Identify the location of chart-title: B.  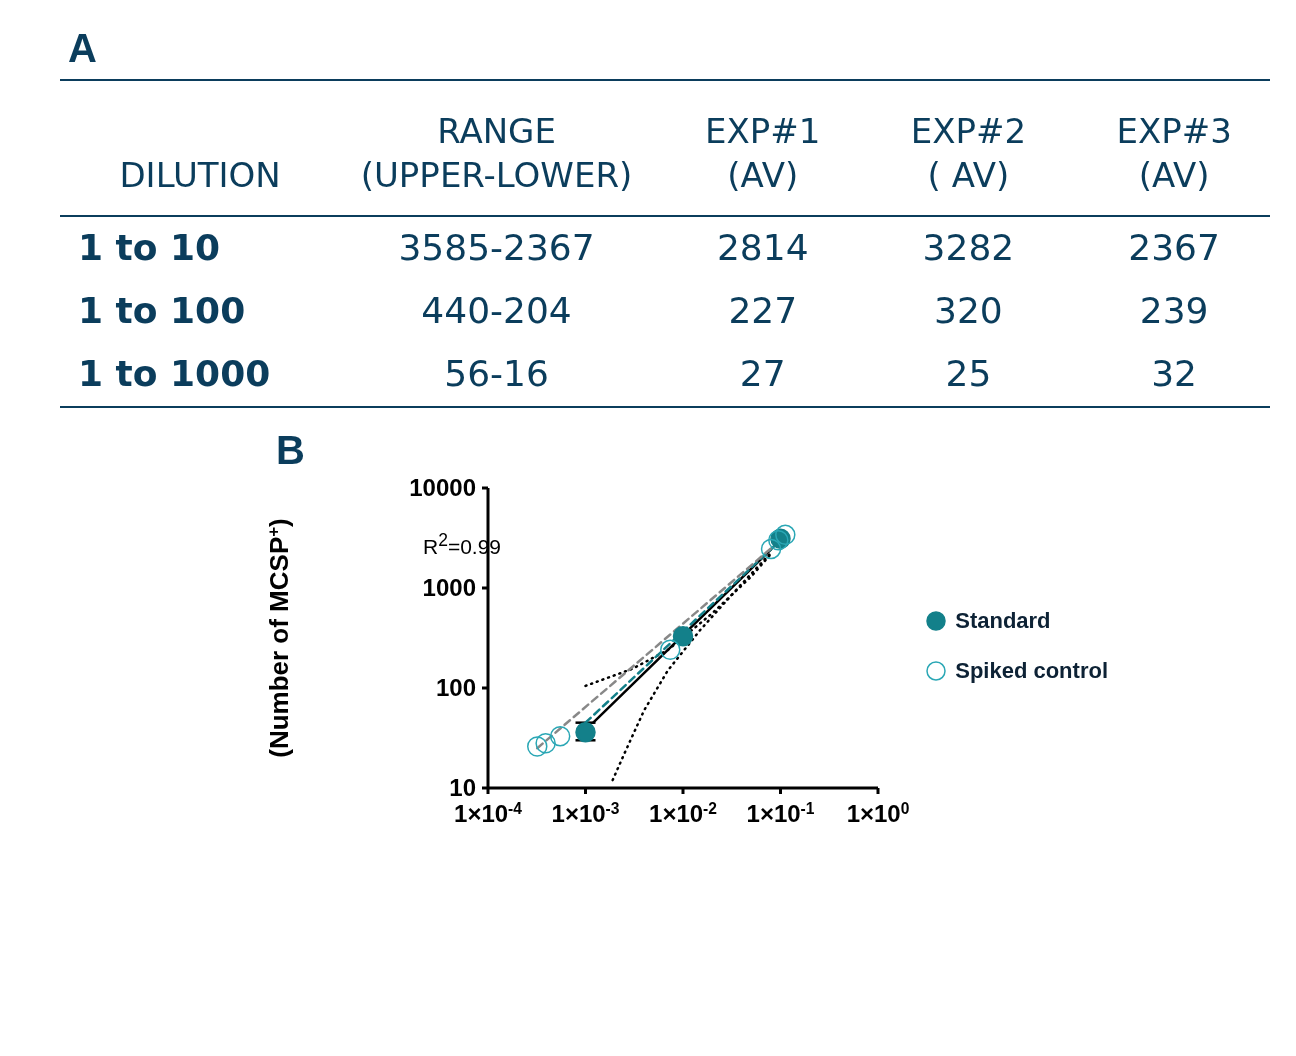
(290, 450).